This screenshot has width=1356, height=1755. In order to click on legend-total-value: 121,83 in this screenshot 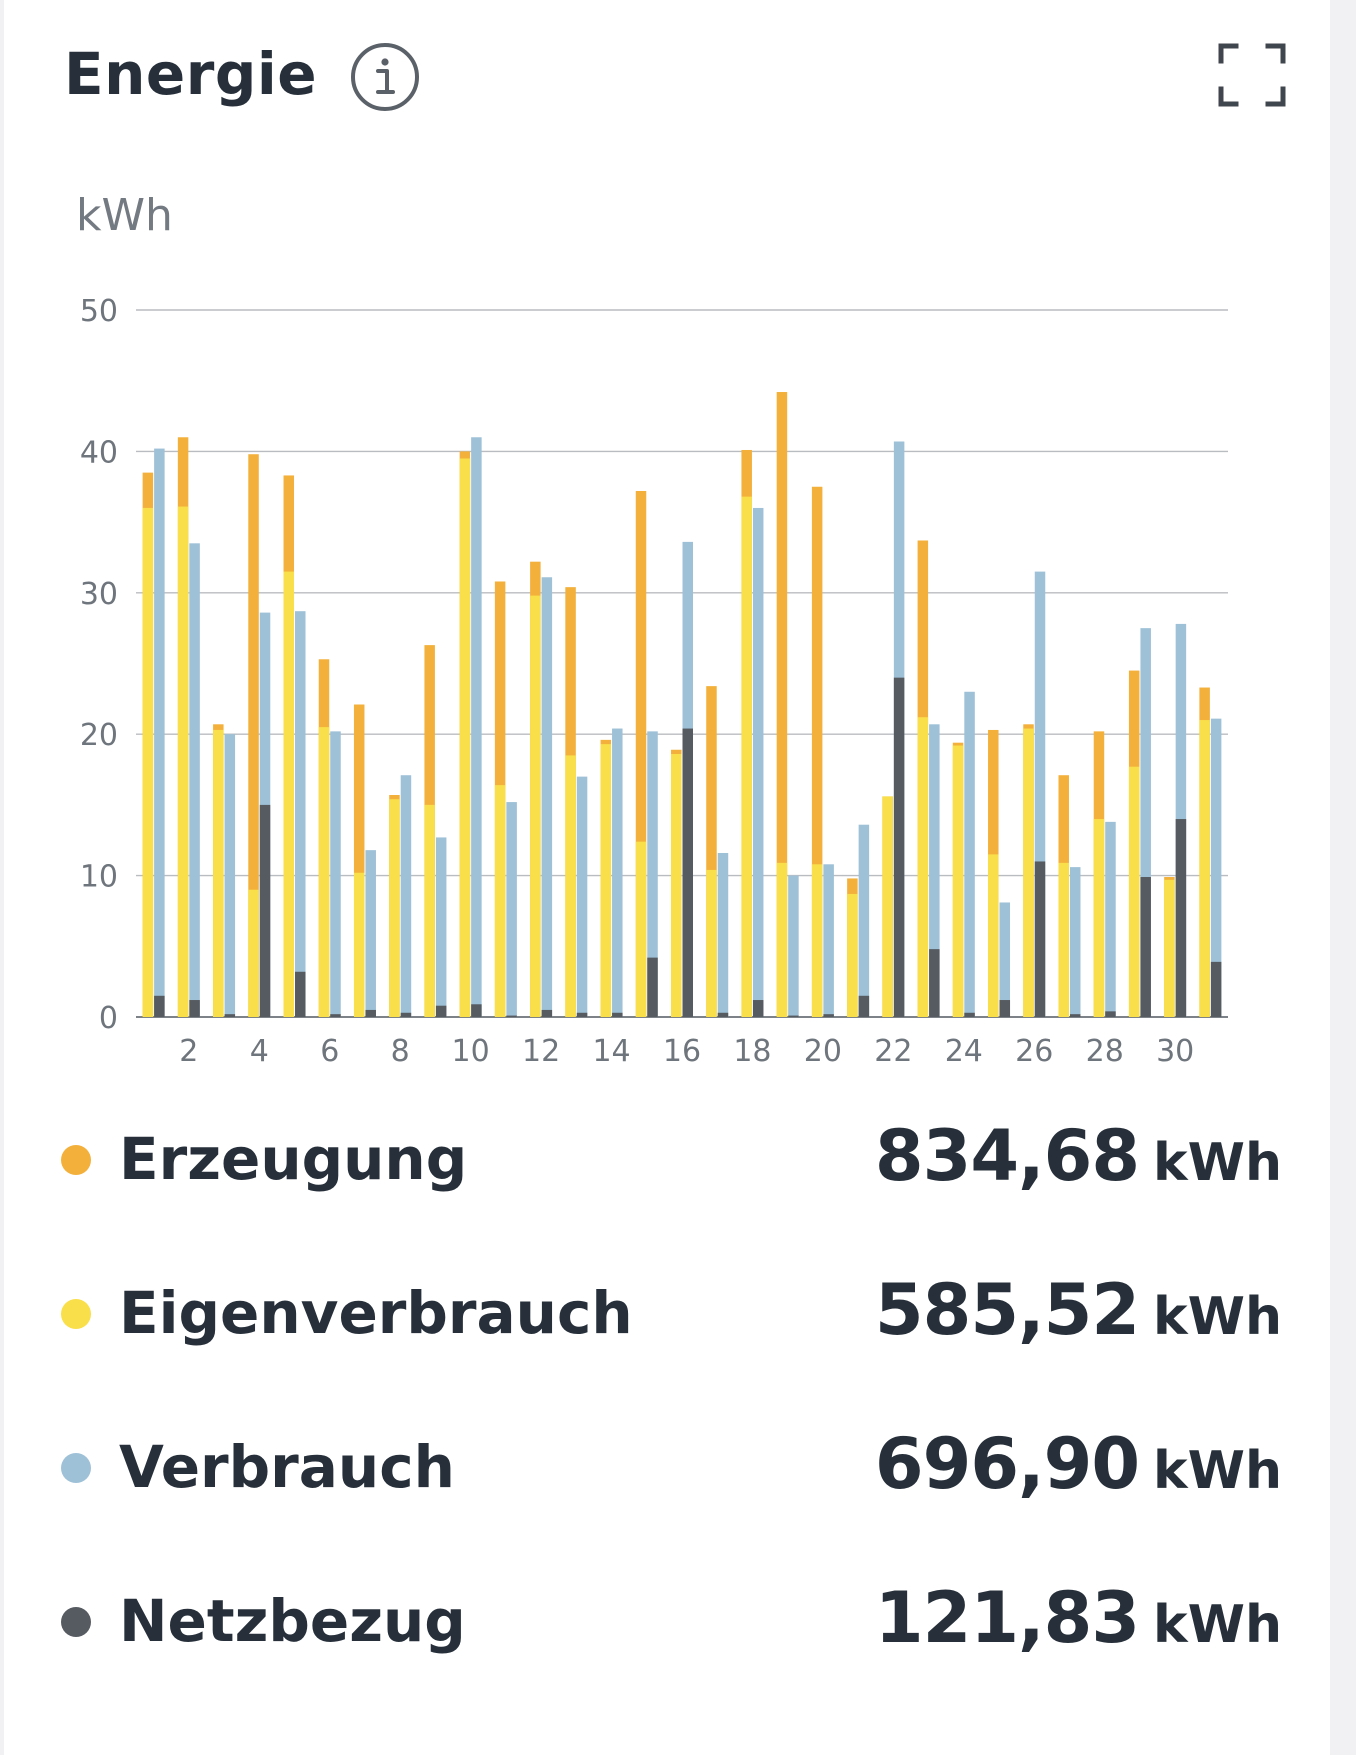, I will do `click(1007, 1618)`.